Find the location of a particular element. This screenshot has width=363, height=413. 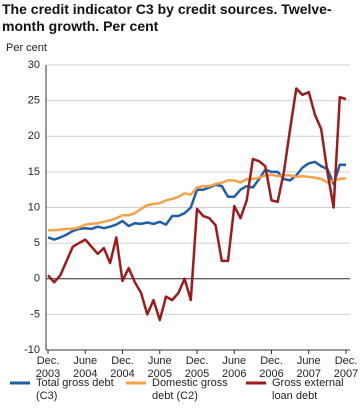

y-tick-label: 5 is located at coordinates (37, 243).